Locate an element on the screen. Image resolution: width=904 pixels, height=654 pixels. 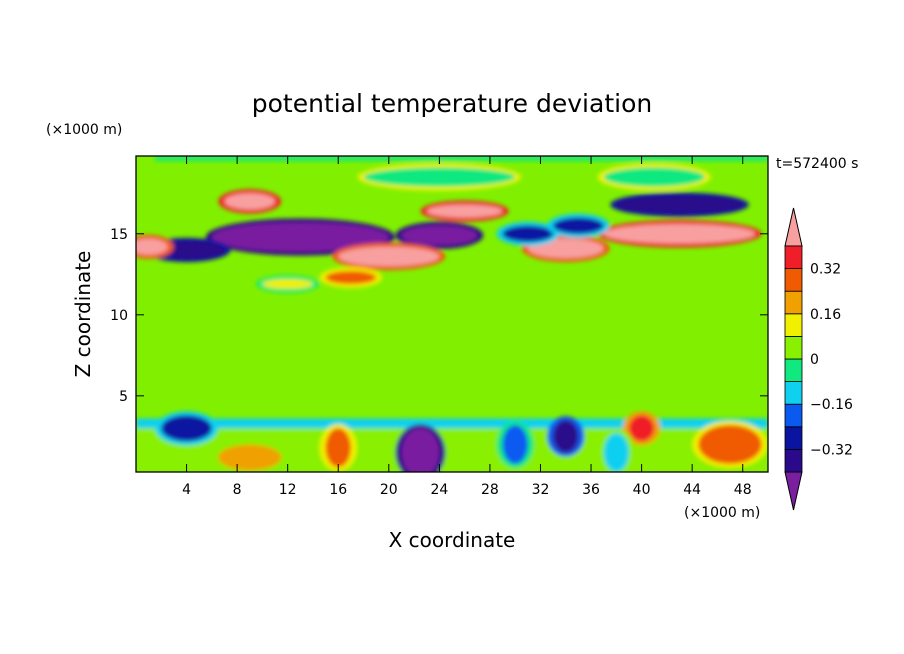
x-tick-label: 24 is located at coordinates (439, 490).